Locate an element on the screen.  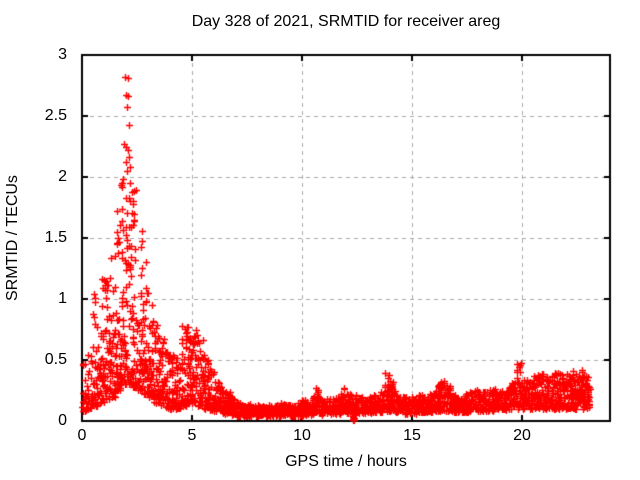
x-tick-label: 5 is located at coordinates (192, 435).